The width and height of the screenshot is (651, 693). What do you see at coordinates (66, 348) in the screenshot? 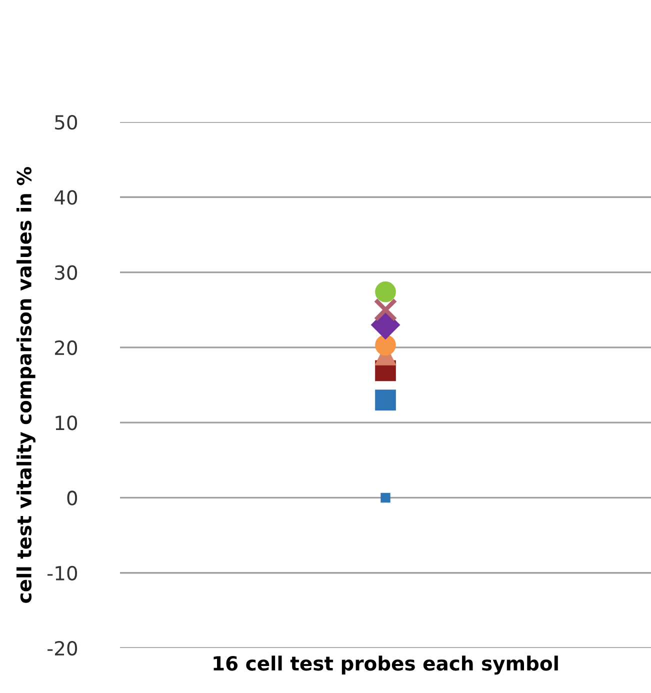
I see `y-tick-label: 20` at bounding box center [66, 348].